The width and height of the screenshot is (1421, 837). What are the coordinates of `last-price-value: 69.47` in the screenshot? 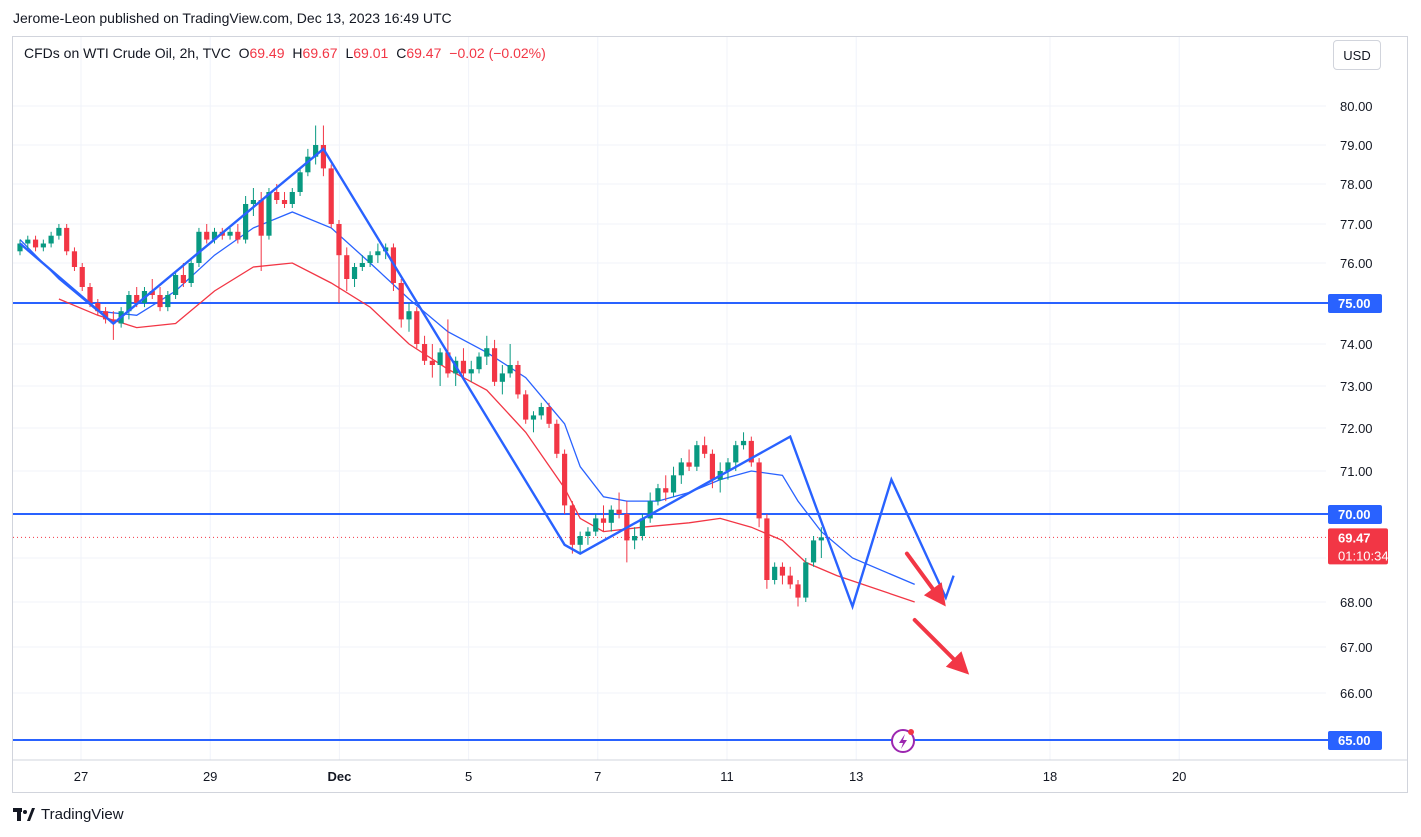 It's located at (1354, 537).